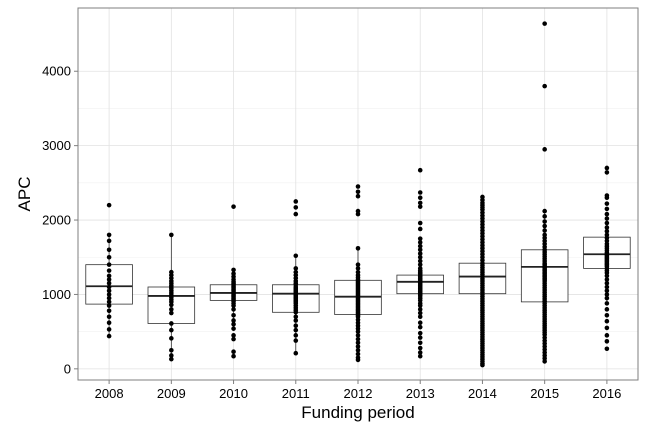 Image resolution: width=648 pixels, height=432 pixels. I want to click on y-tick-label: 3000, so click(56, 145).